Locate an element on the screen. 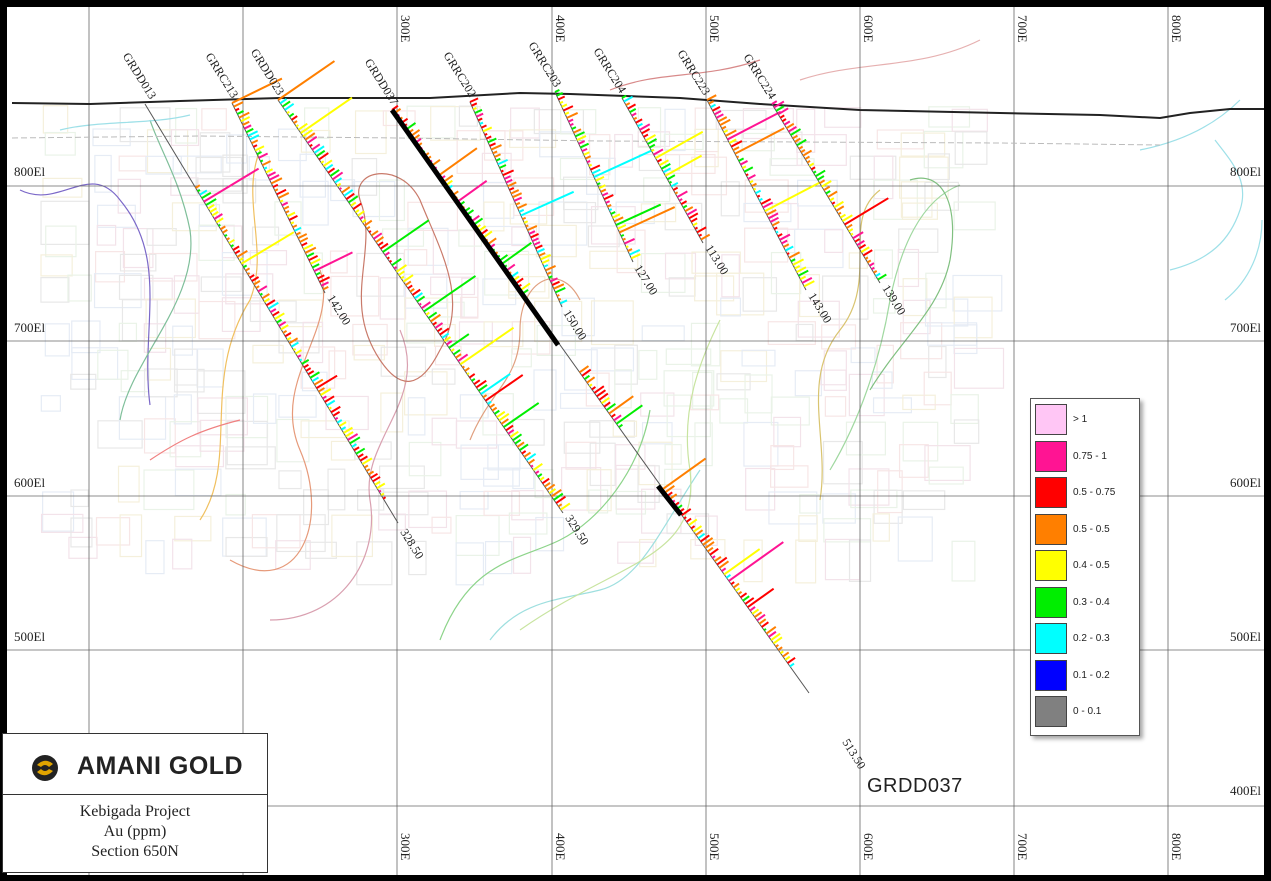  drillhole-name-label: GRRC203 is located at coordinates (545, 64).